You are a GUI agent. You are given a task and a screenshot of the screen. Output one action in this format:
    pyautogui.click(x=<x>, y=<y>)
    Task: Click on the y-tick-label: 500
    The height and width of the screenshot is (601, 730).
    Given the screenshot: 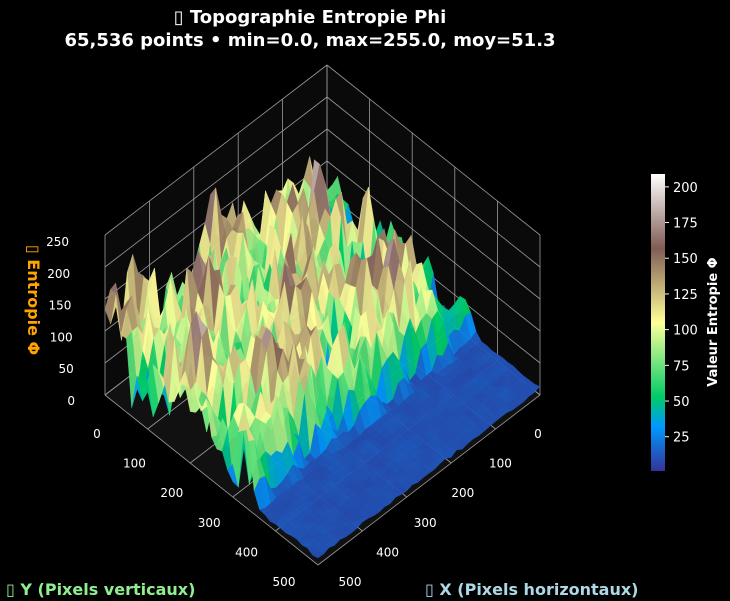 What is the action you would take?
    pyautogui.click(x=284, y=582)
    